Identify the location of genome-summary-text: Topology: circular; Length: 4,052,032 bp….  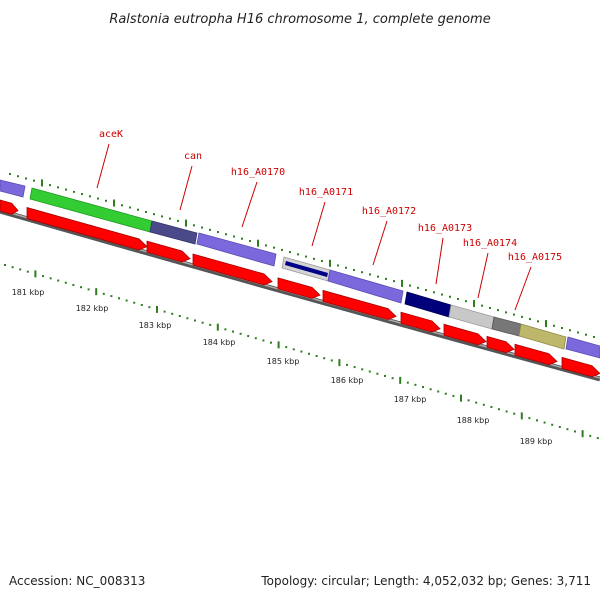
(426, 581).